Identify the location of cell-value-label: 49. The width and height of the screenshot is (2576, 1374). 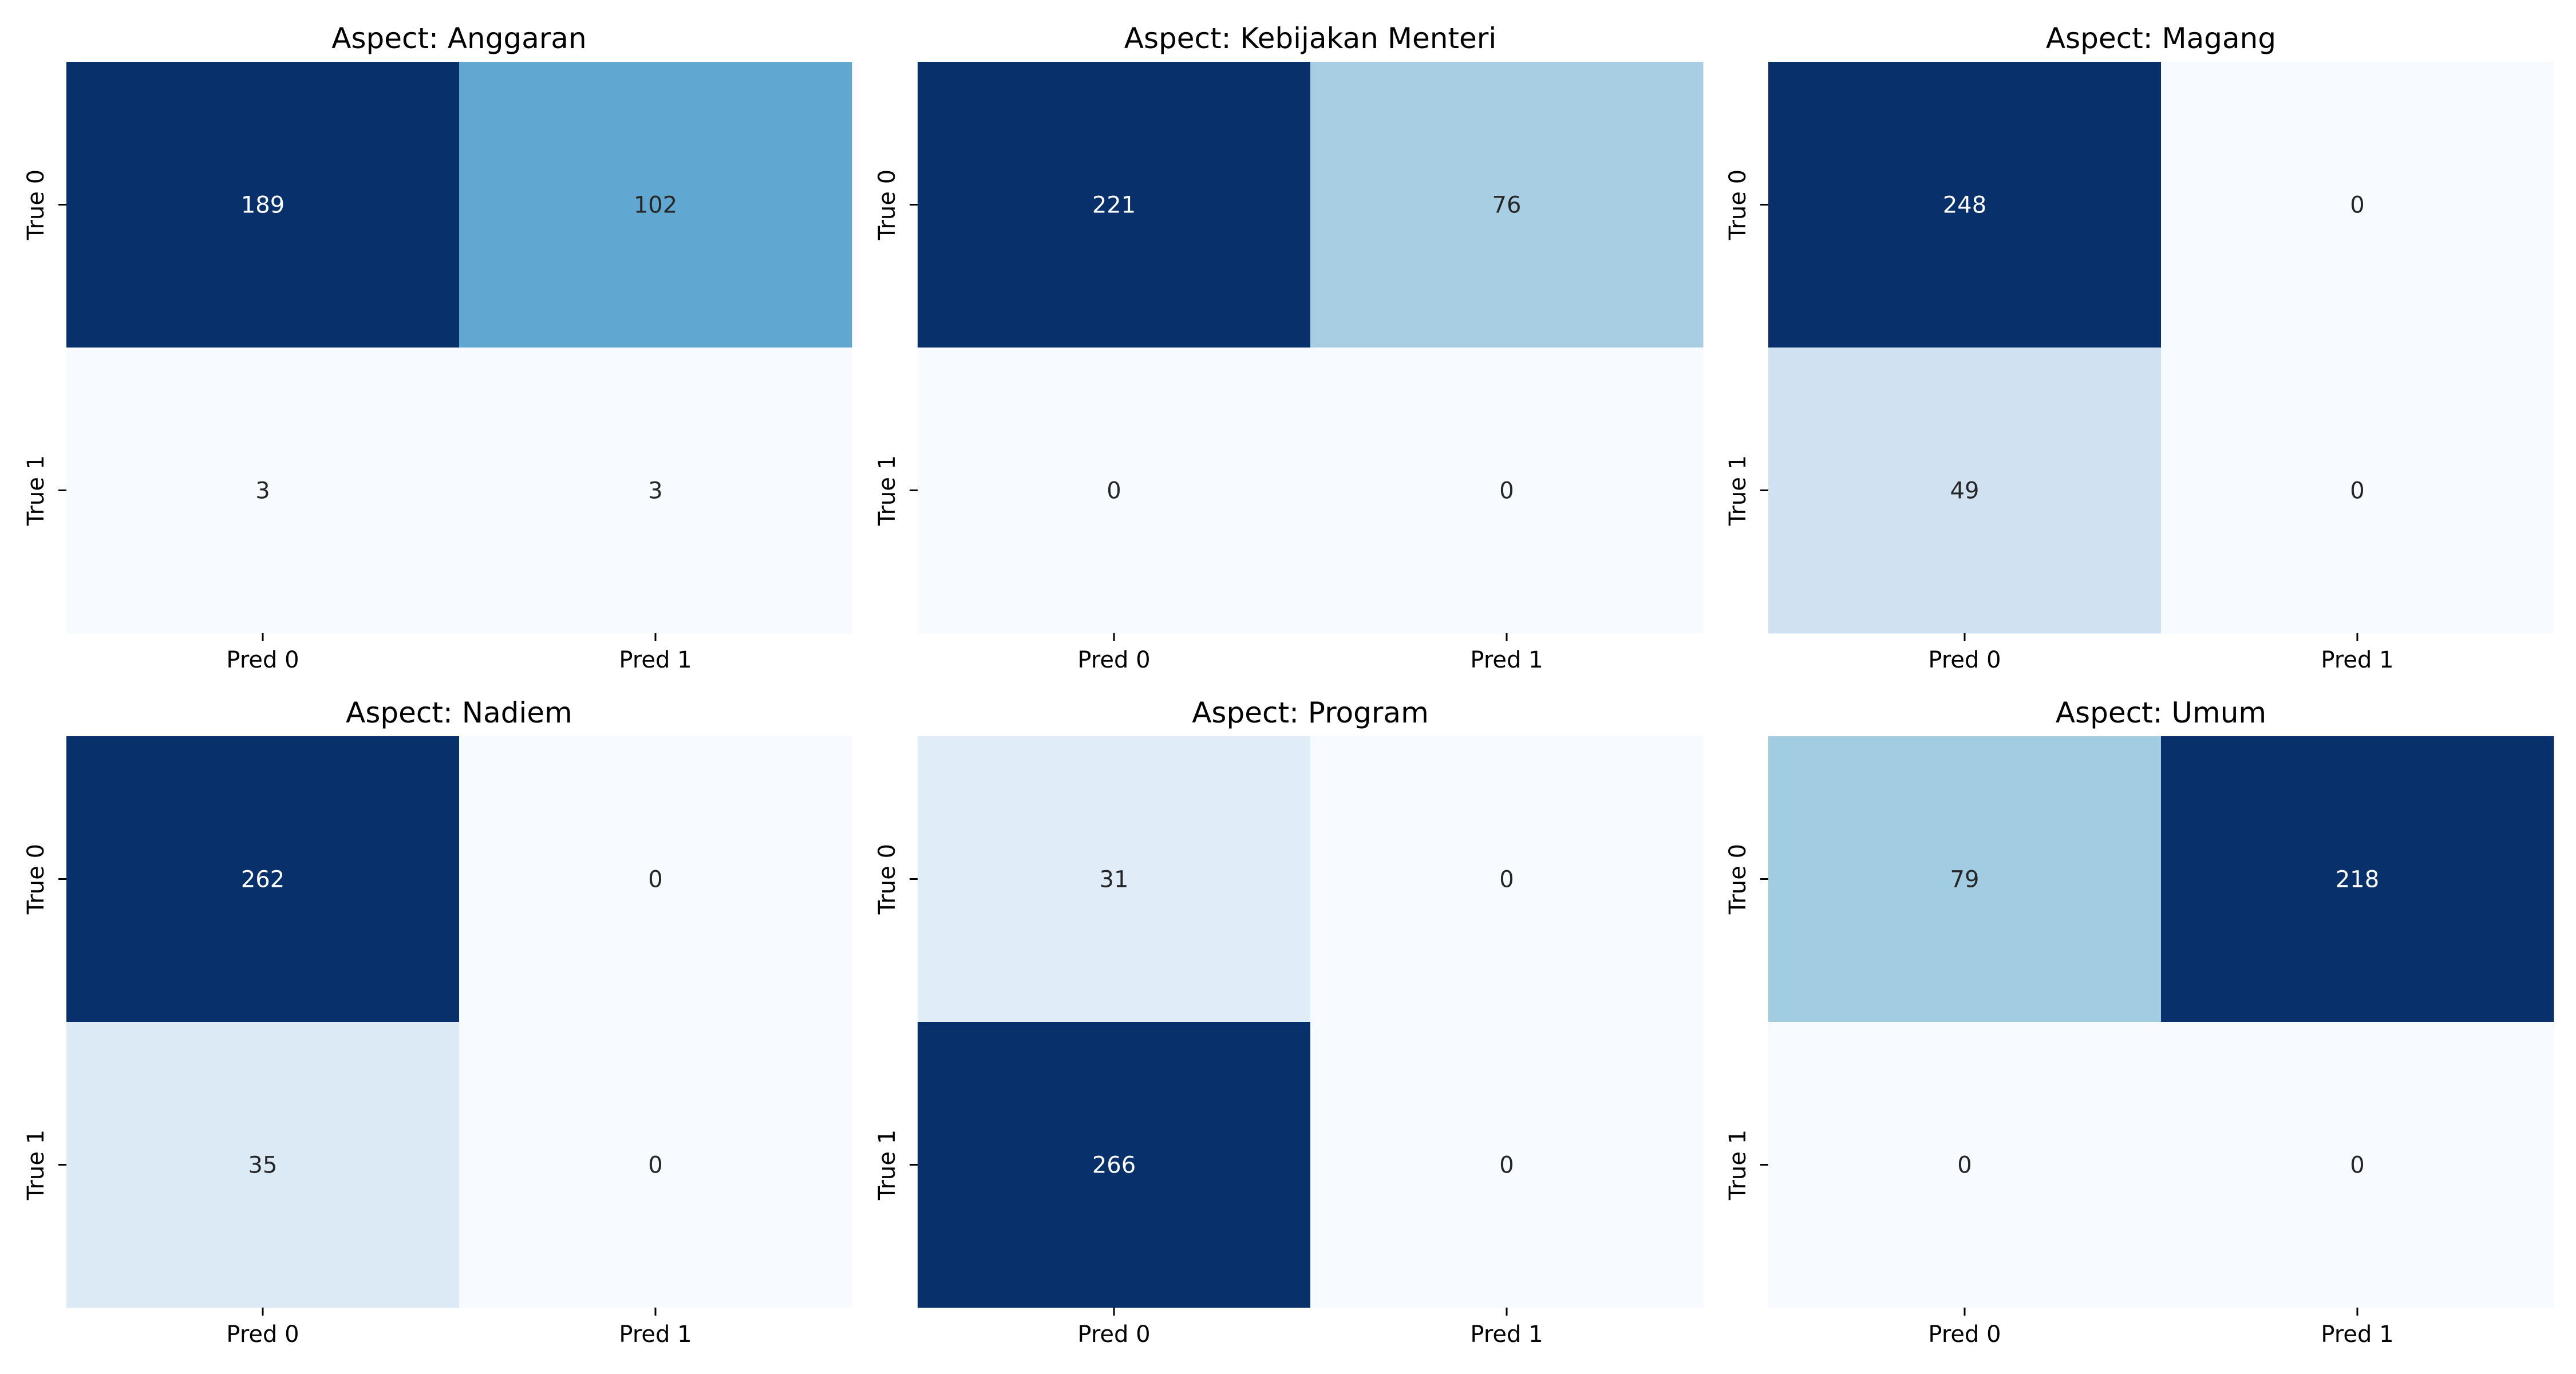
(1965, 491).